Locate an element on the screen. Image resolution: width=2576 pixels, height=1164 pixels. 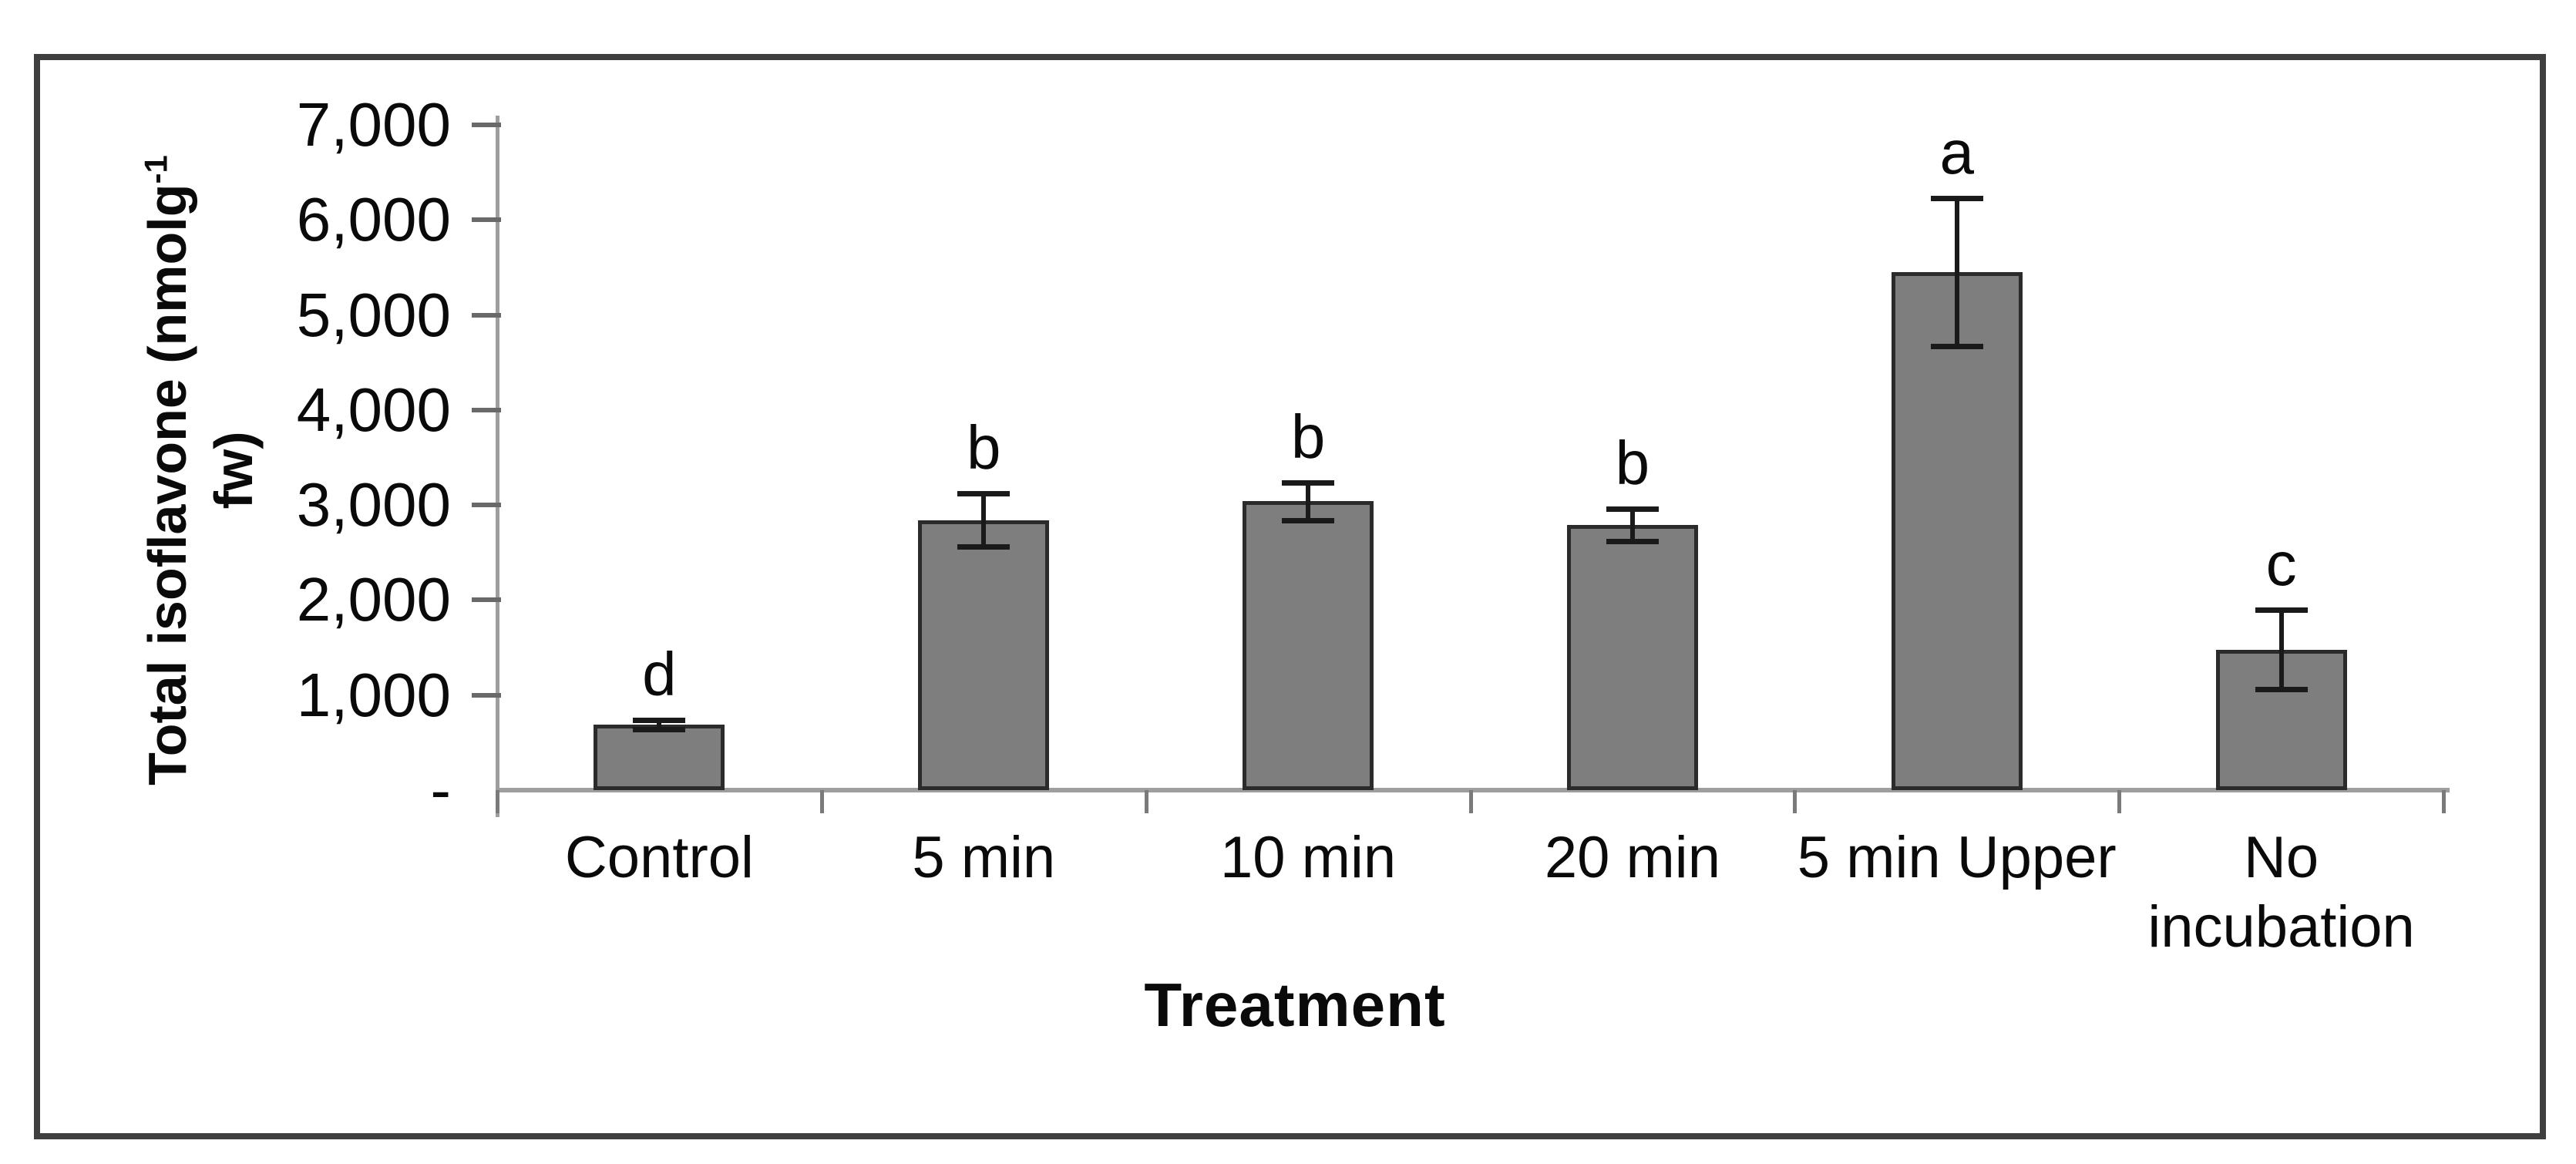
significance-letter: d is located at coordinates (659, 673).